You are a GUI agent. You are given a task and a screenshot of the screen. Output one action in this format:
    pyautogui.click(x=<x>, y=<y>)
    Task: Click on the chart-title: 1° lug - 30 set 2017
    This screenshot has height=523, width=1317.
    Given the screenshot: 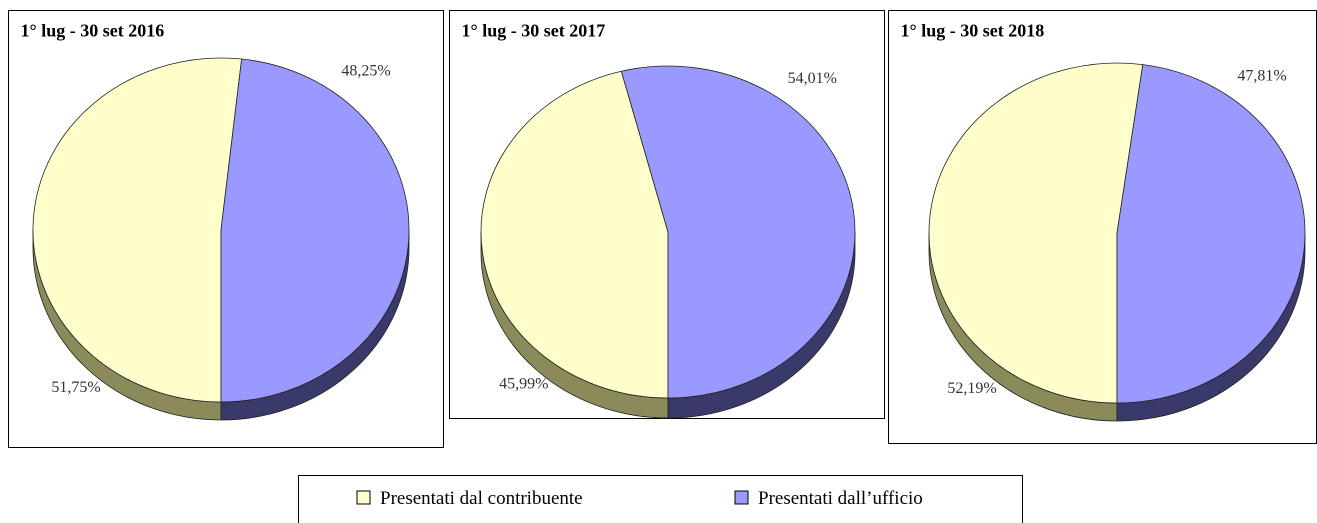 What is the action you would take?
    pyautogui.click(x=534, y=31)
    